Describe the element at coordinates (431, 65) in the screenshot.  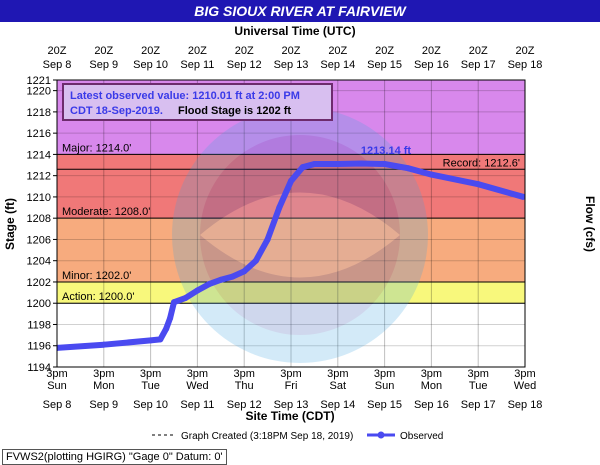
I see `top-tick-date: Sep 16` at that location.